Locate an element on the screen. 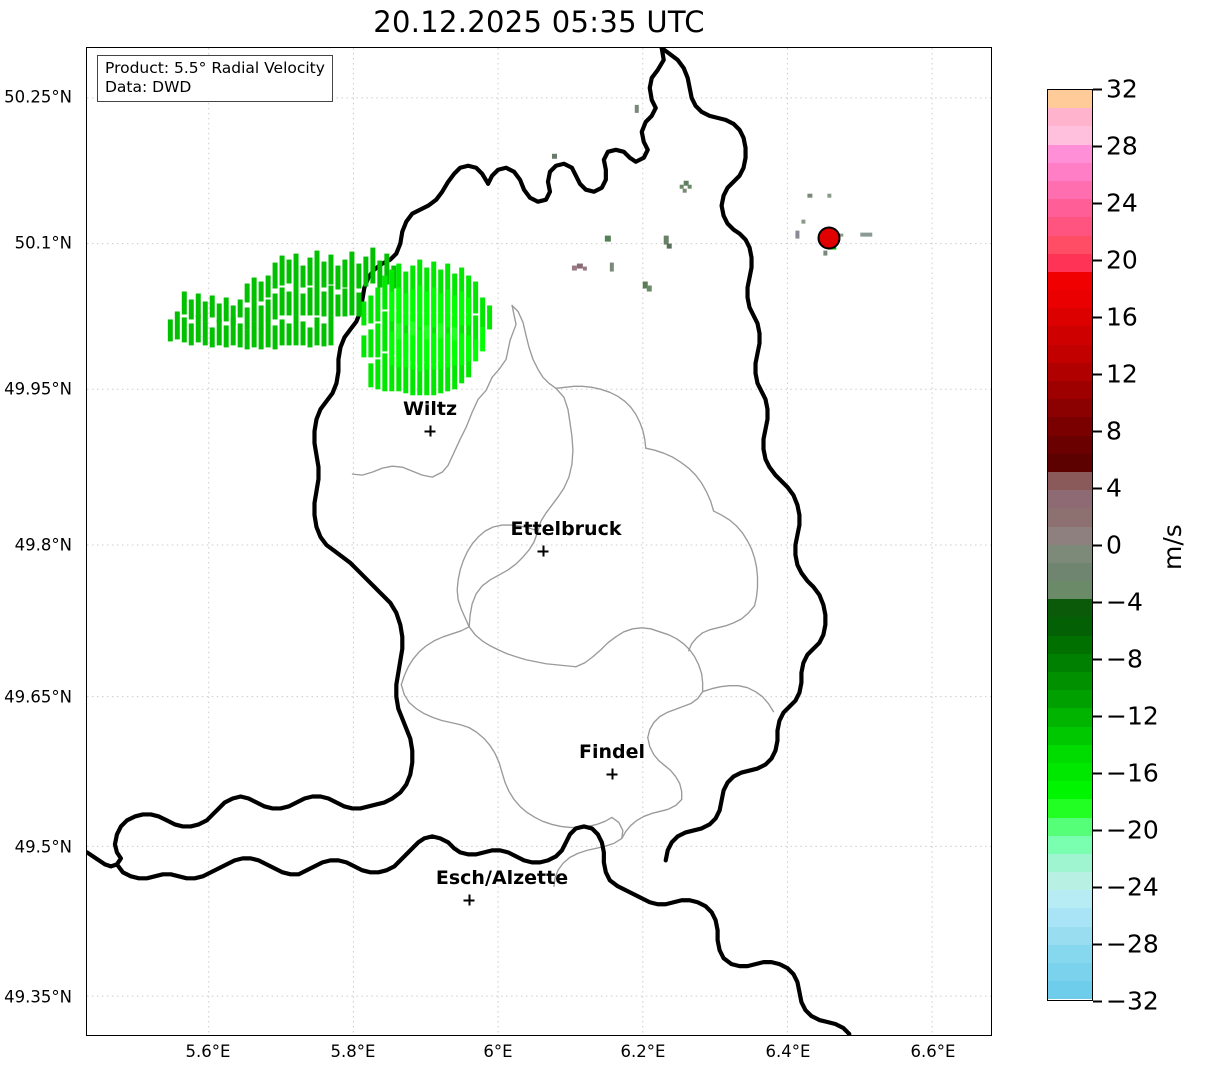 The height and width of the screenshot is (1081, 1207). city-marker-esch-alzette is located at coordinates (469, 900).